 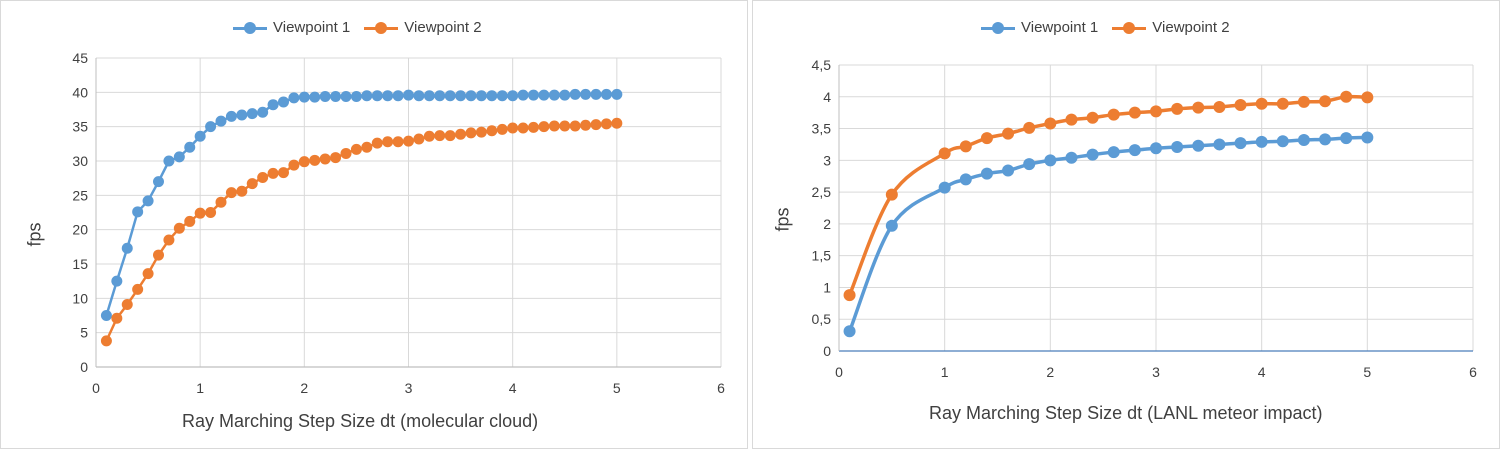 What do you see at coordinates (96, 388) in the screenshot?
I see `x-tick-label: 0` at bounding box center [96, 388].